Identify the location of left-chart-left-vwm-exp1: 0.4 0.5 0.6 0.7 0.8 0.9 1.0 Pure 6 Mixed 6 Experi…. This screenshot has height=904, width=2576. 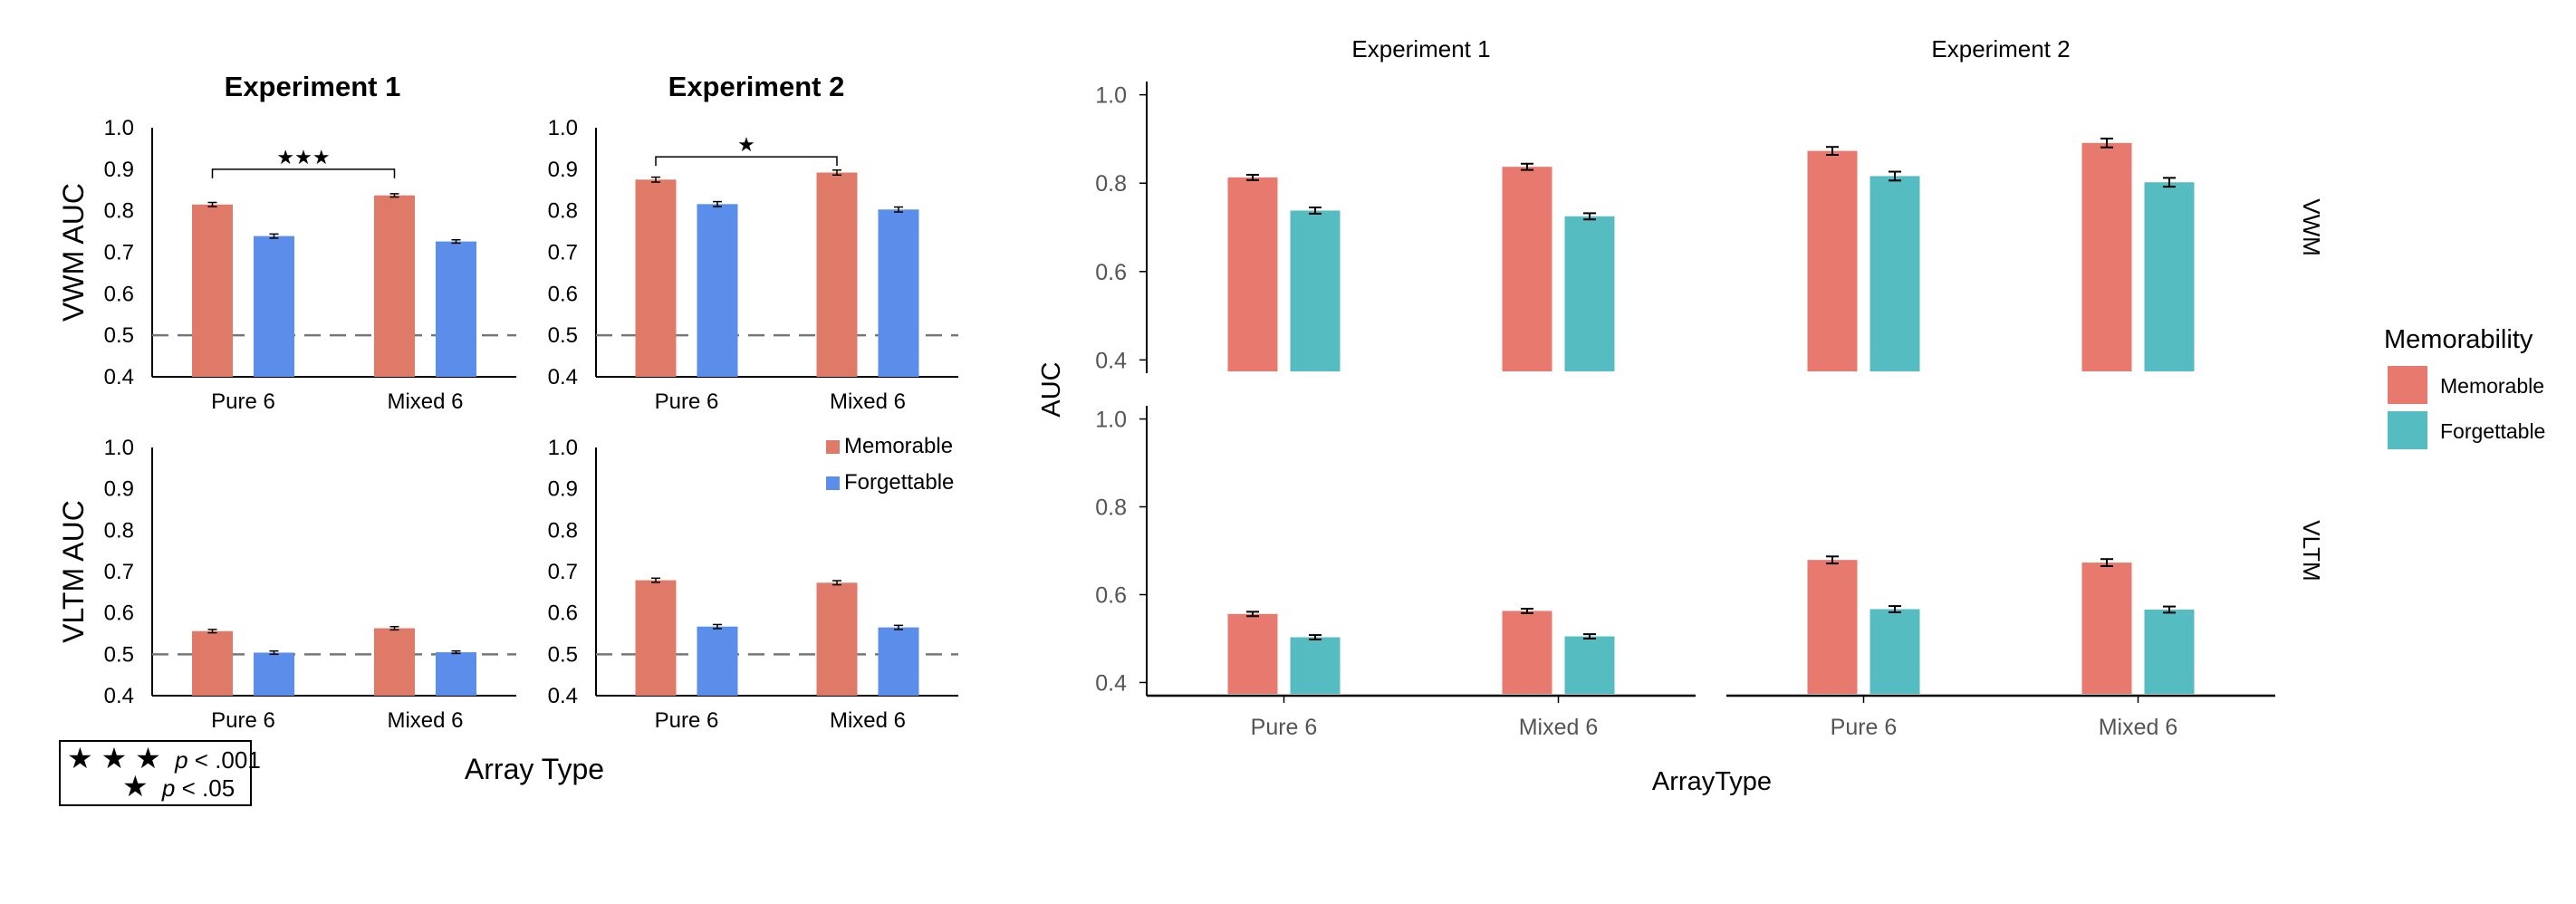
(286, 243).